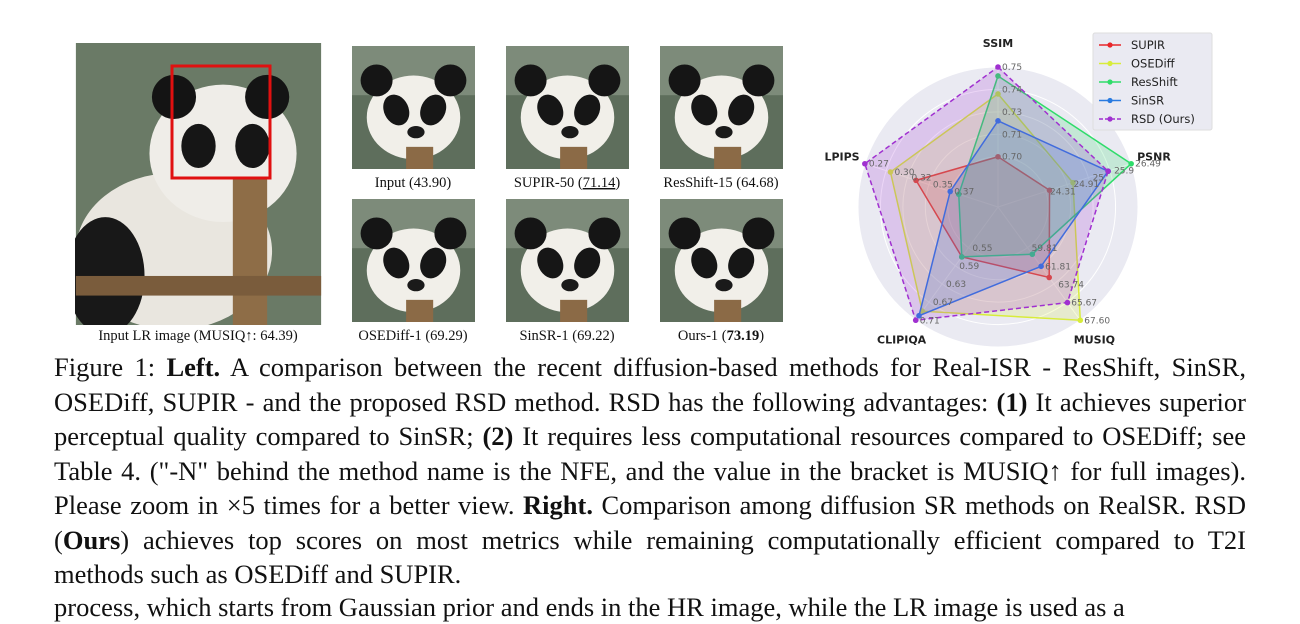  Describe the element at coordinates (498, 436) in the screenshot. I see `caption-segment: (2)` at that location.